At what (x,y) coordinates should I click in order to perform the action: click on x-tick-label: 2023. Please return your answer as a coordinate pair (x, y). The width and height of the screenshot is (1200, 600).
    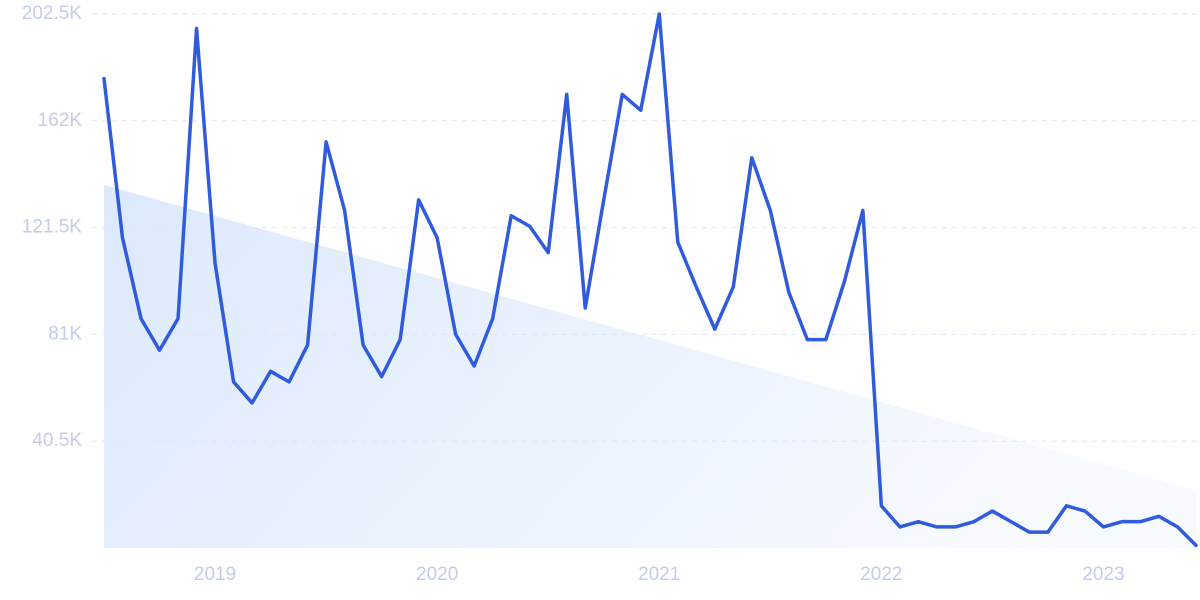
    Looking at the image, I should click on (1103, 574).